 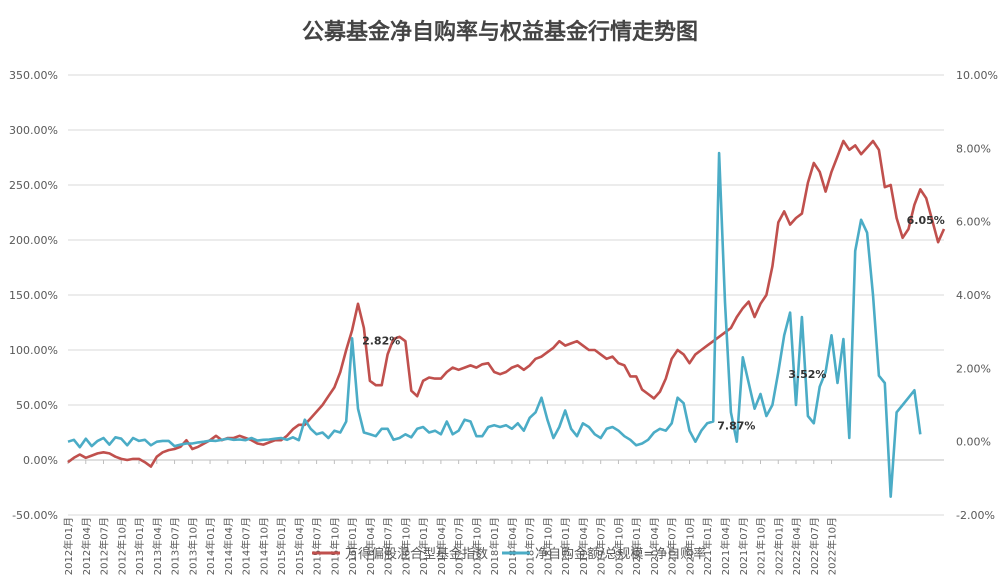 What do you see at coordinates (416, 554) in the screenshot?
I see `legend-label-index: 万得偏股混合型基金指数` at bounding box center [416, 554].